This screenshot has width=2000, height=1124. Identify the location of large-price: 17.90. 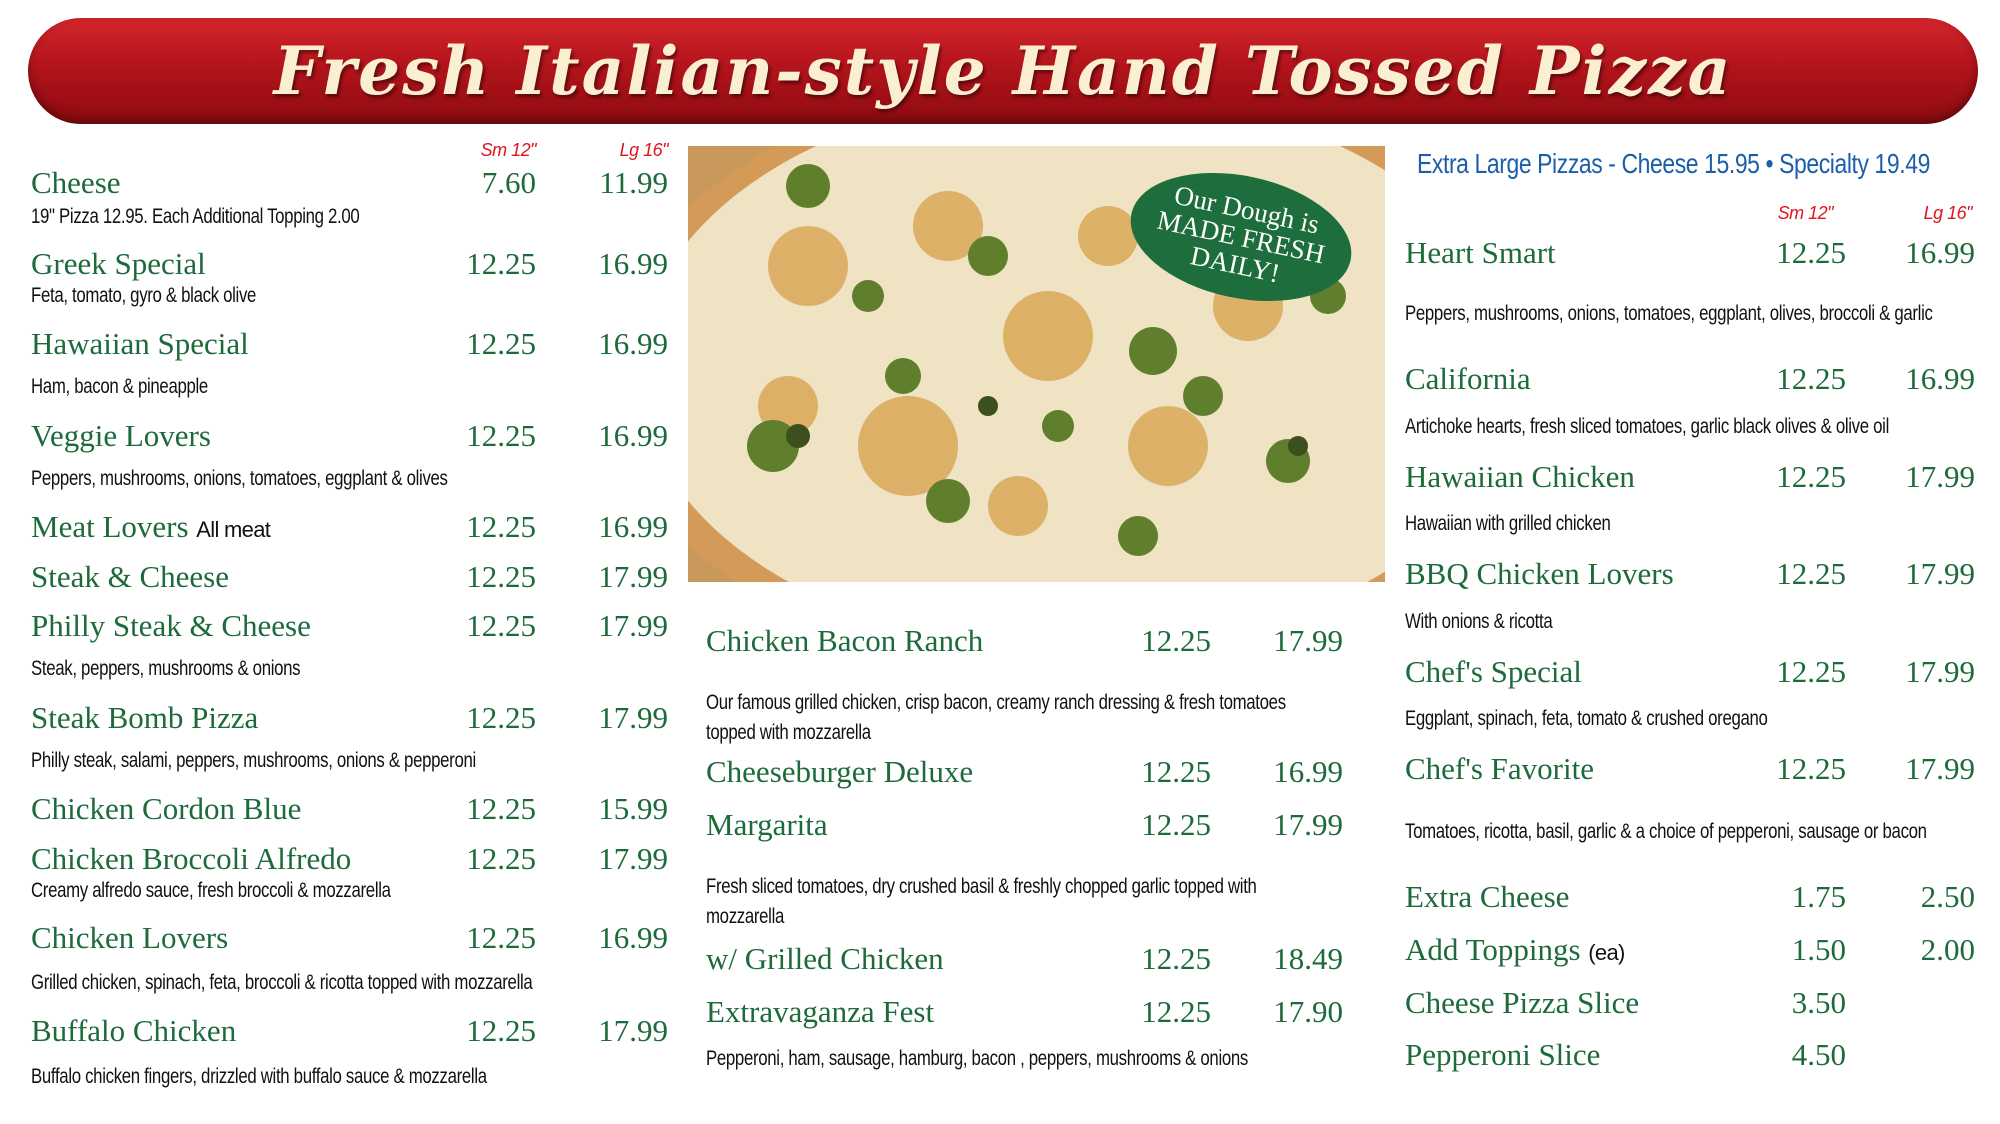
(1308, 1011).